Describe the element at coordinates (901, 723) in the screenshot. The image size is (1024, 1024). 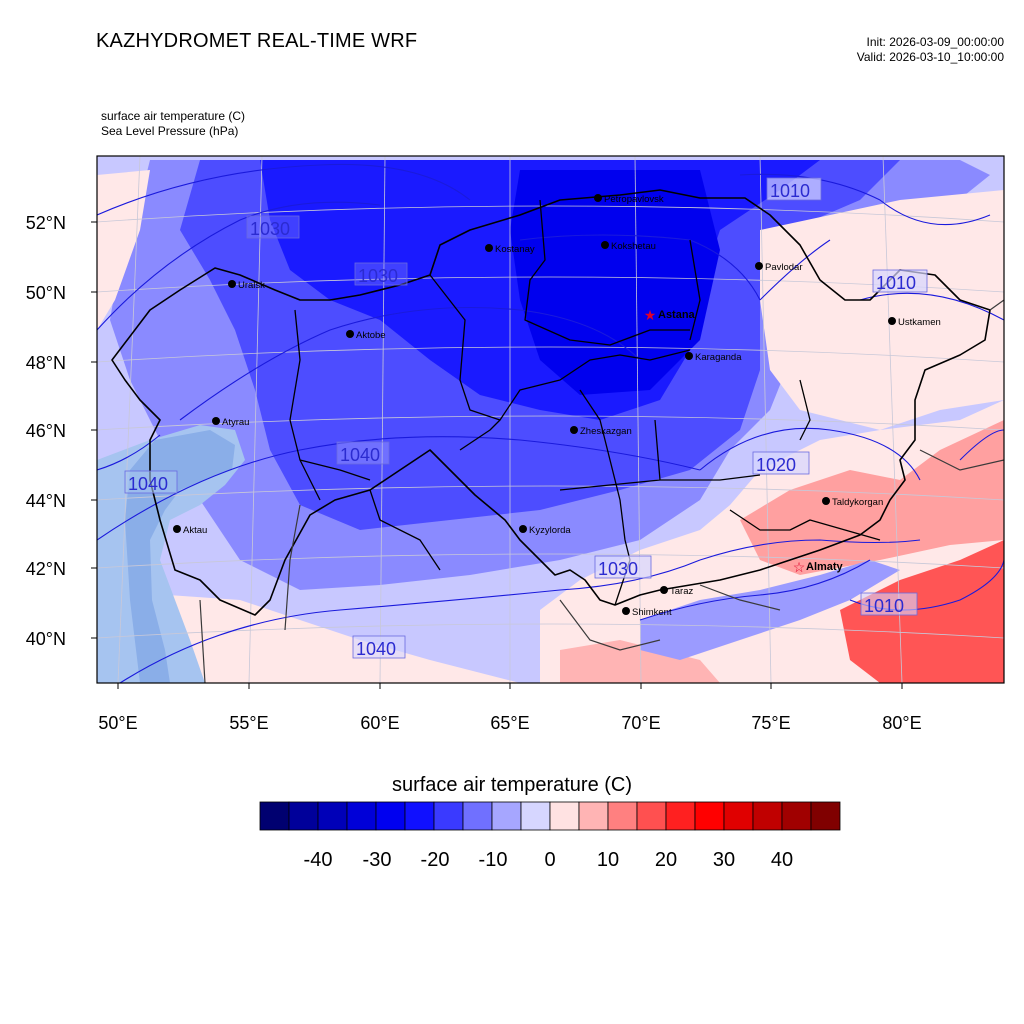
I see `lon-label: 80°E` at that location.